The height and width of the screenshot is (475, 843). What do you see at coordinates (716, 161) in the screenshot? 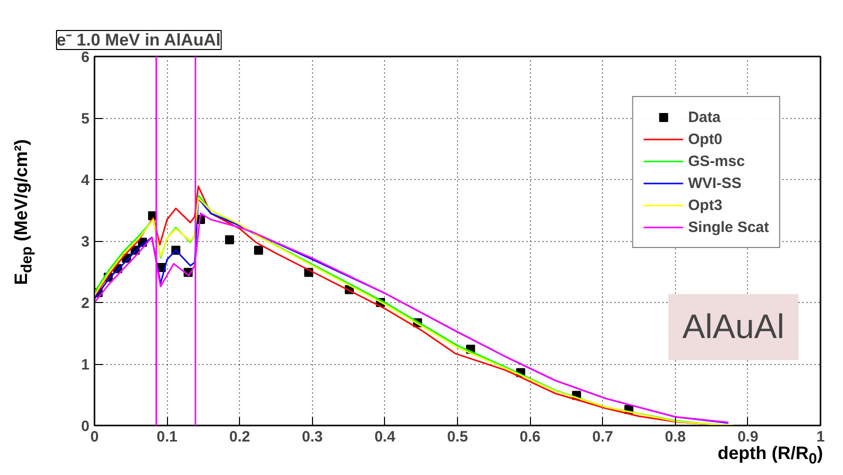
I see `legend-label: GS-msc` at bounding box center [716, 161].